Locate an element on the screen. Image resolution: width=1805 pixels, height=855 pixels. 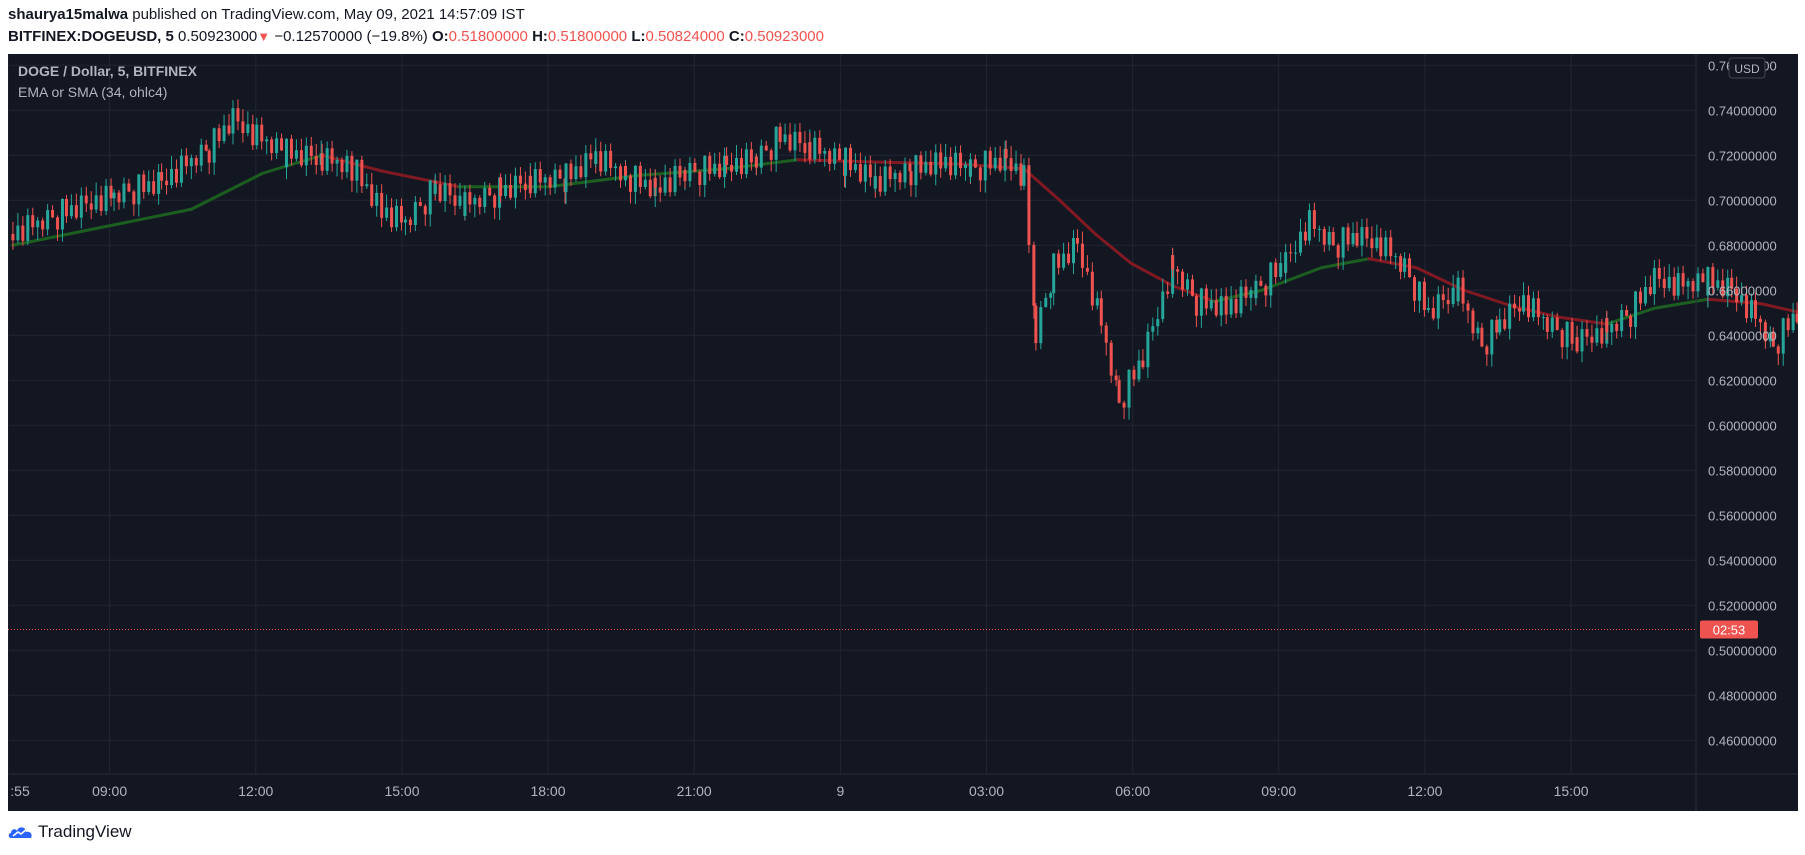
legend-title: DOGE / Dollar, 5, BITFINEX is located at coordinates (108, 71).